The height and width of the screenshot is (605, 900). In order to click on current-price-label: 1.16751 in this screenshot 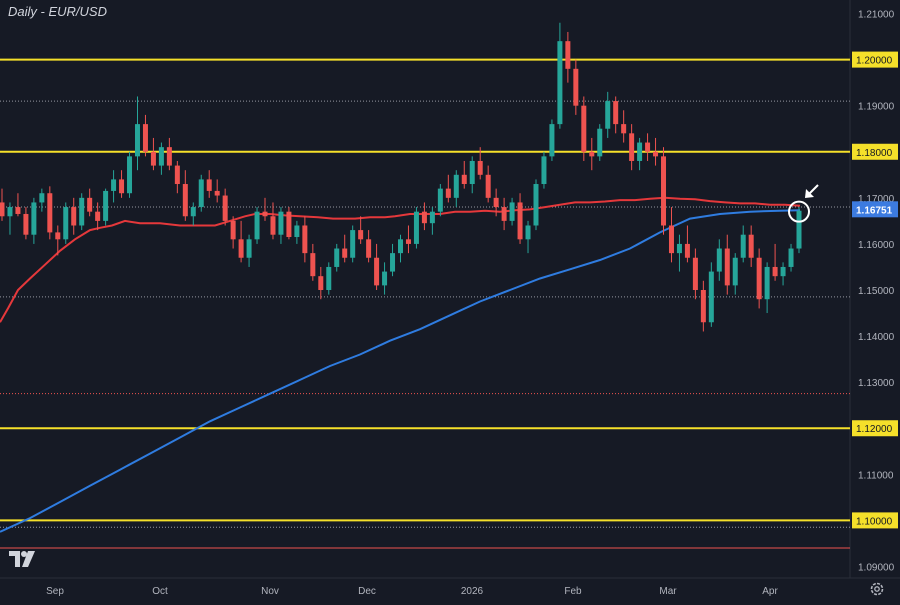, I will do `click(874, 210)`.